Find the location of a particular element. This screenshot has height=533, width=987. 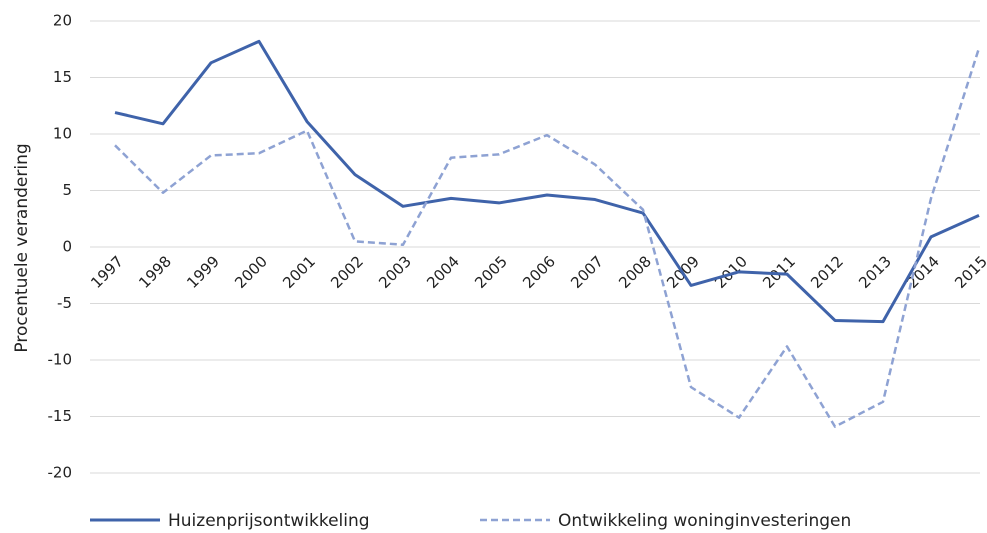

x-tick-label: 2005 is located at coordinates (491, 272).